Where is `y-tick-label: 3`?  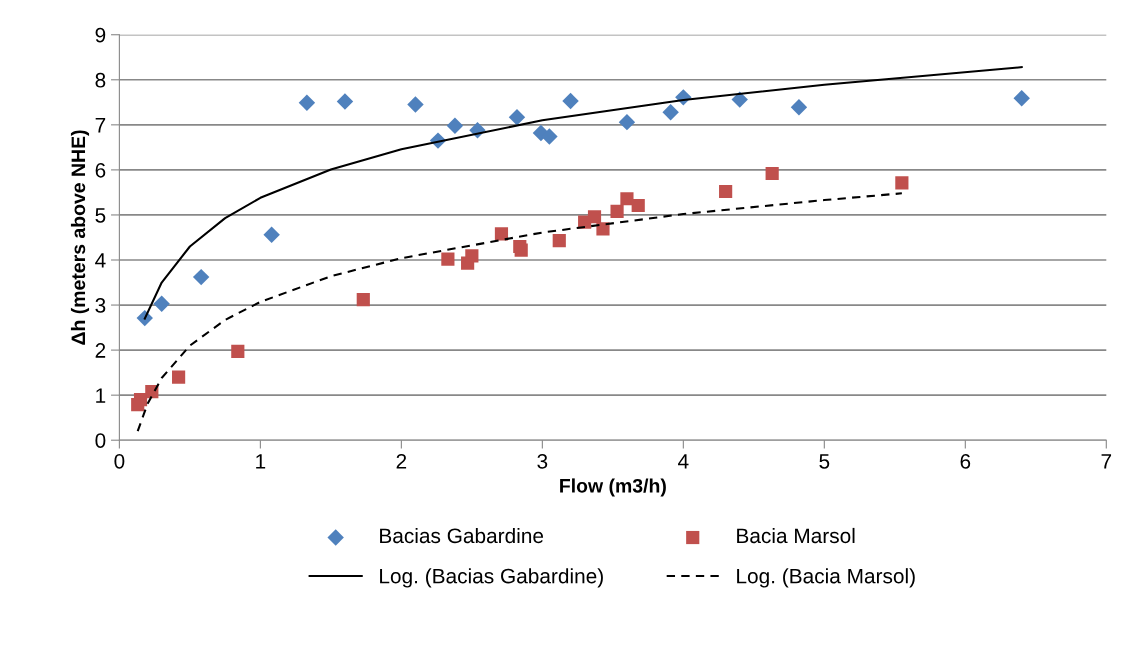 y-tick-label: 3 is located at coordinates (100, 305).